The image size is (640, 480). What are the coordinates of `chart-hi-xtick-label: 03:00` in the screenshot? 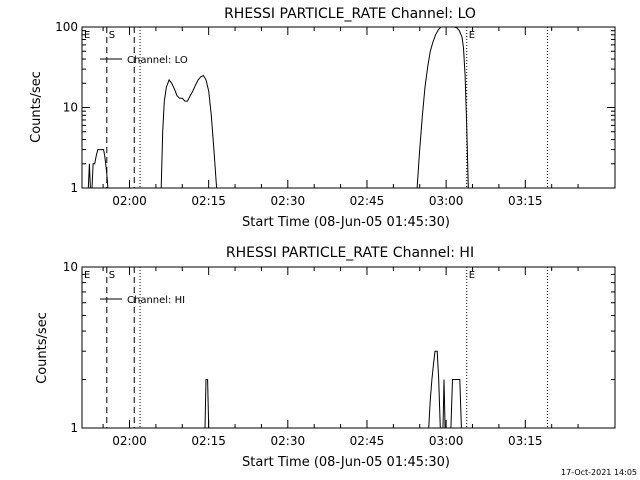 It's located at (446, 441).